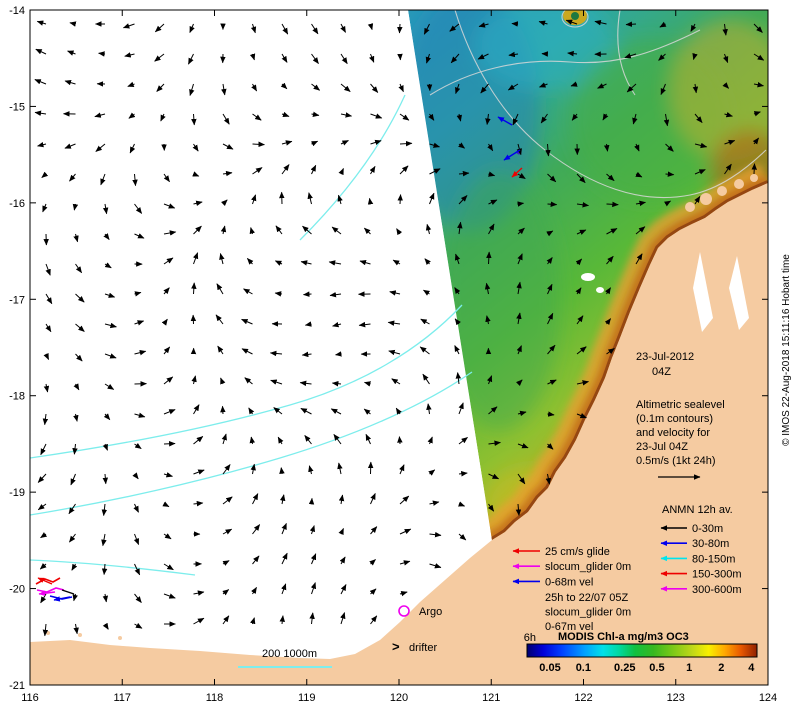 Image resolution: width=800 pixels, height=710 pixels. I want to click on drifter-label: drifter, so click(423, 648).